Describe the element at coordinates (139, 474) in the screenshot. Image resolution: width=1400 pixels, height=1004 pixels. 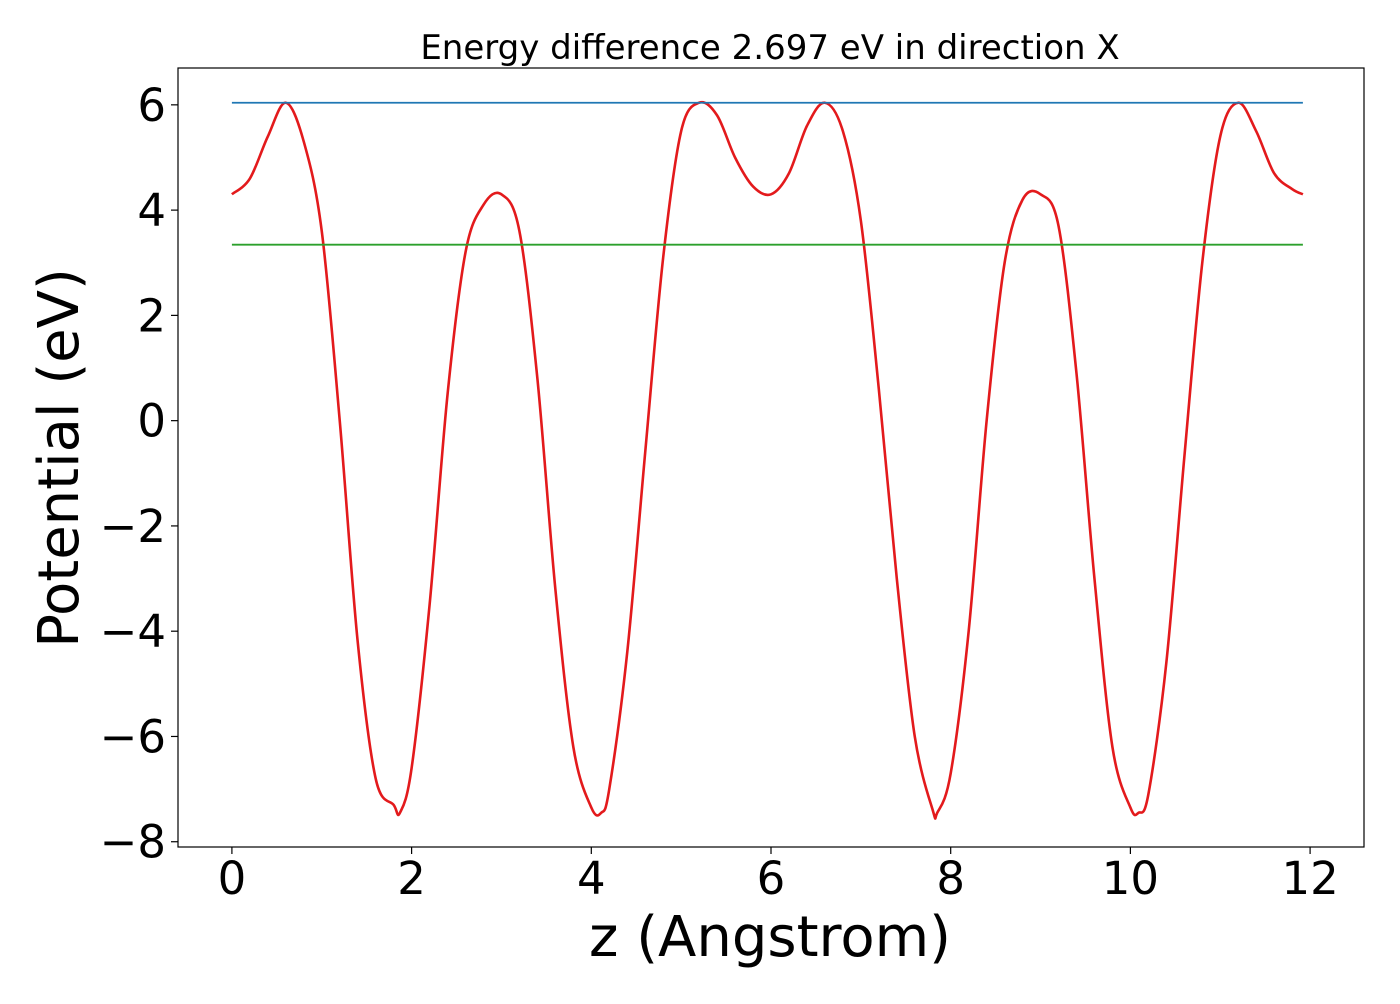
I see `y-axis-ticks: 6 4 2 0 −2 −4 −6 −8` at that location.